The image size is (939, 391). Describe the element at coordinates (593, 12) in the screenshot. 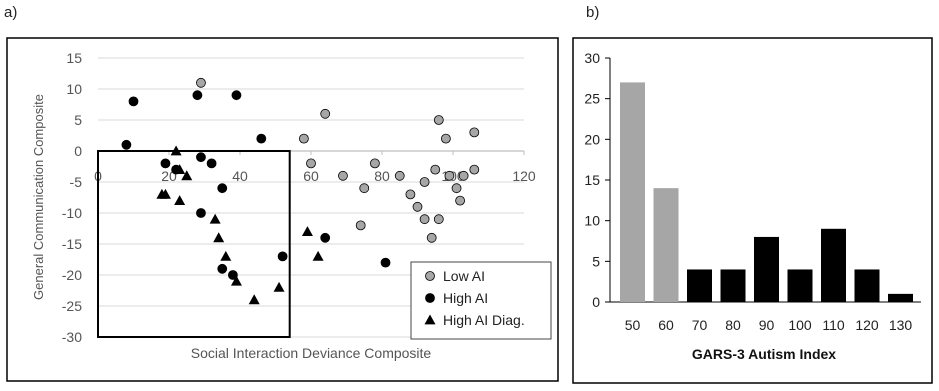

I see `panel-b-label: b)` at that location.